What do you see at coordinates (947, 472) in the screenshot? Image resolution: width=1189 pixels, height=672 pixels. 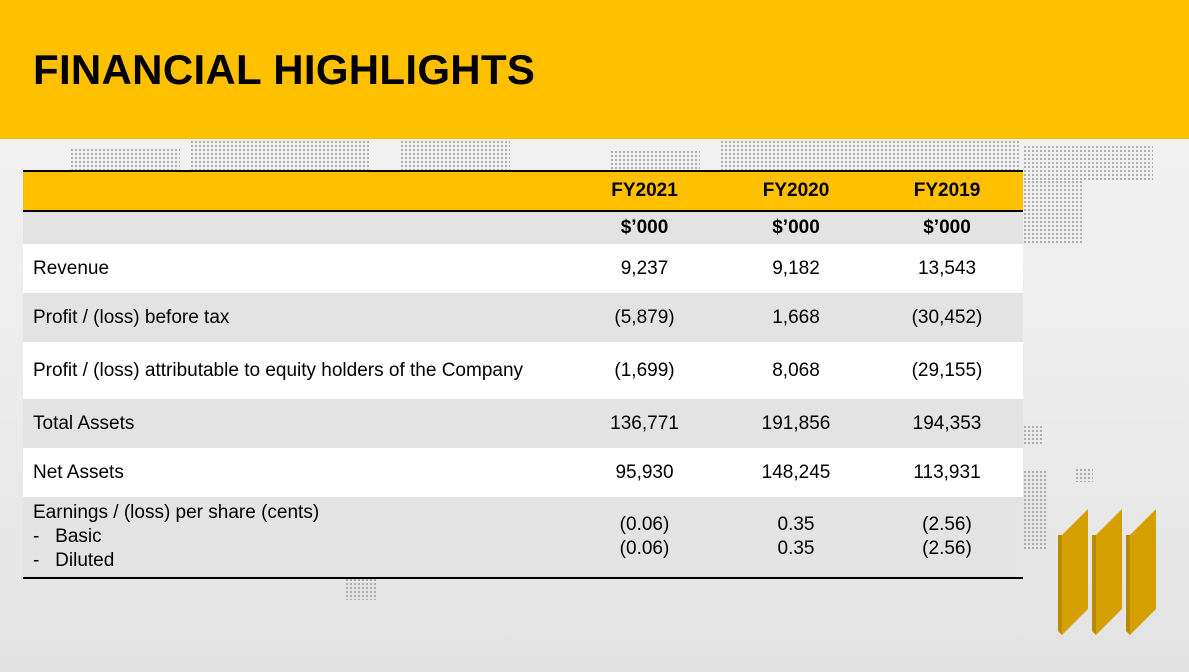 I see `value-cell: 113,931` at bounding box center [947, 472].